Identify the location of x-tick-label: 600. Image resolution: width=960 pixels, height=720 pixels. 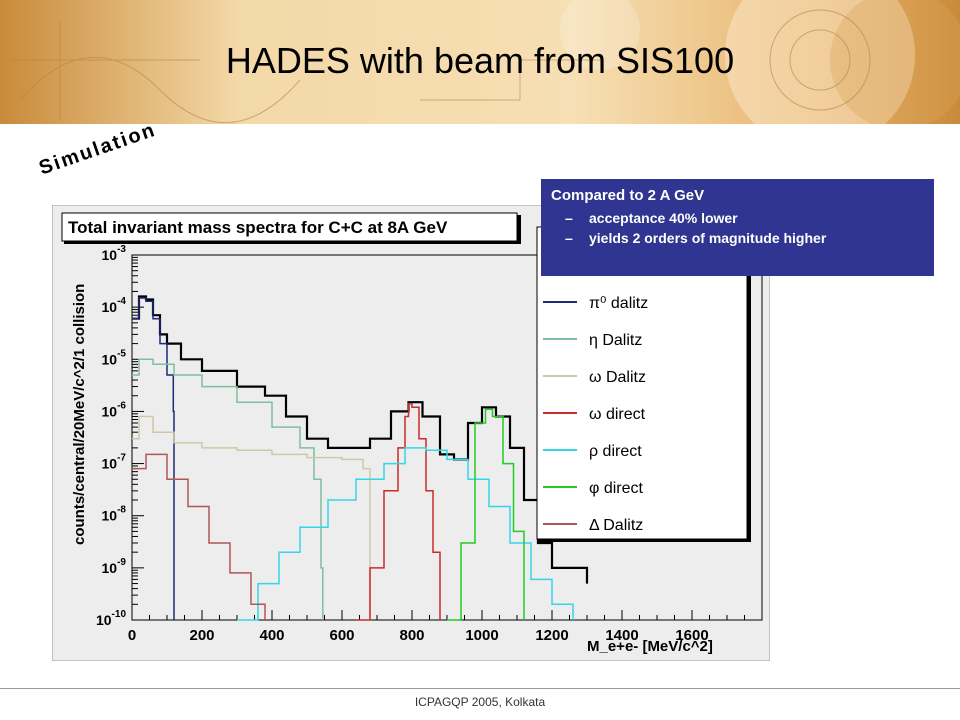
(341, 635).